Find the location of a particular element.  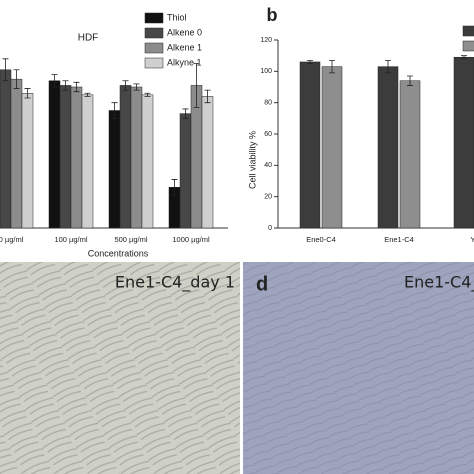

x-tick-label: Ene0-C4 is located at coordinates (321, 239).